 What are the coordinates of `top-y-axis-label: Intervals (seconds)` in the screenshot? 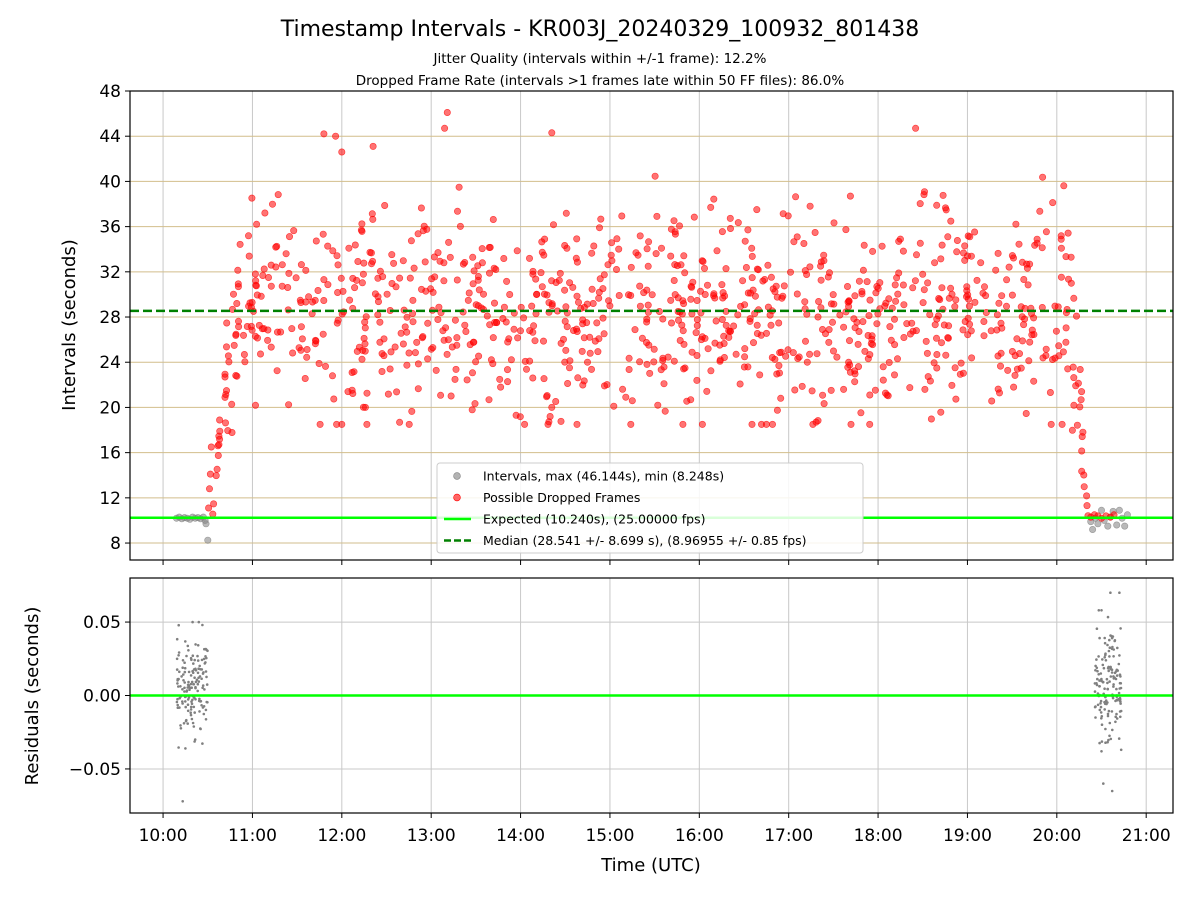 It's located at (69, 325).